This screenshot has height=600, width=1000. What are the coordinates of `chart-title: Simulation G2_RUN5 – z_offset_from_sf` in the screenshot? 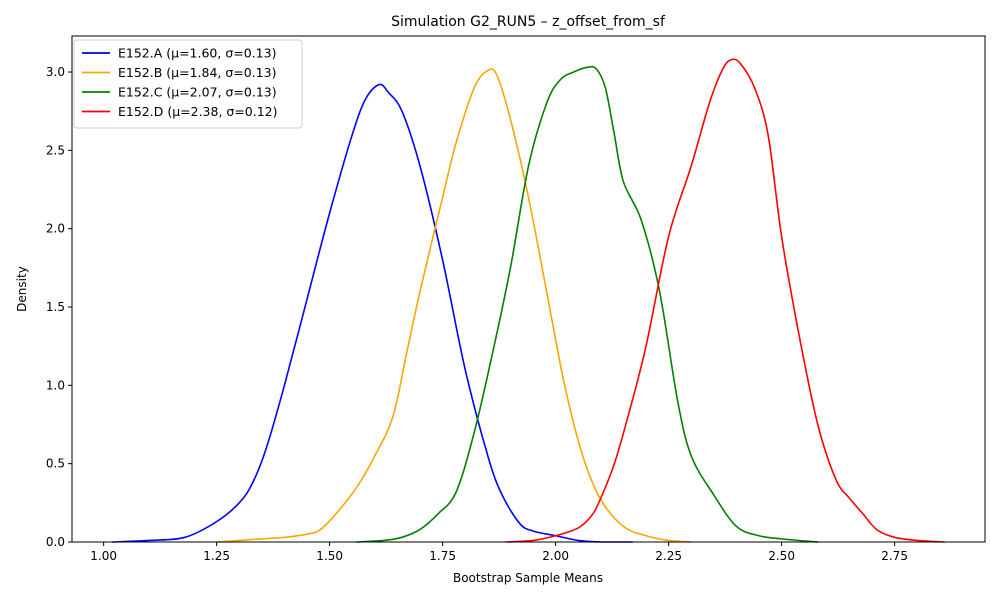 It's located at (528, 22).